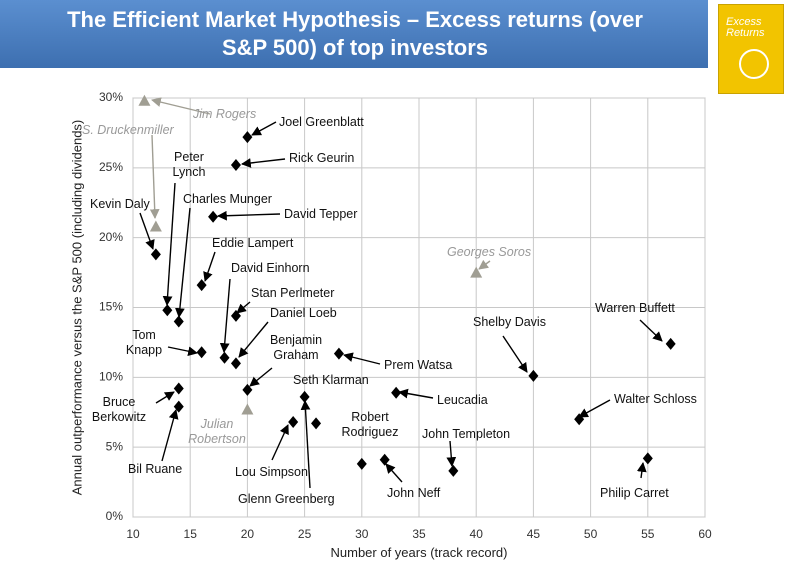 This screenshot has height=569, width=800. I want to click on x-tick-label: 10, so click(133, 534).